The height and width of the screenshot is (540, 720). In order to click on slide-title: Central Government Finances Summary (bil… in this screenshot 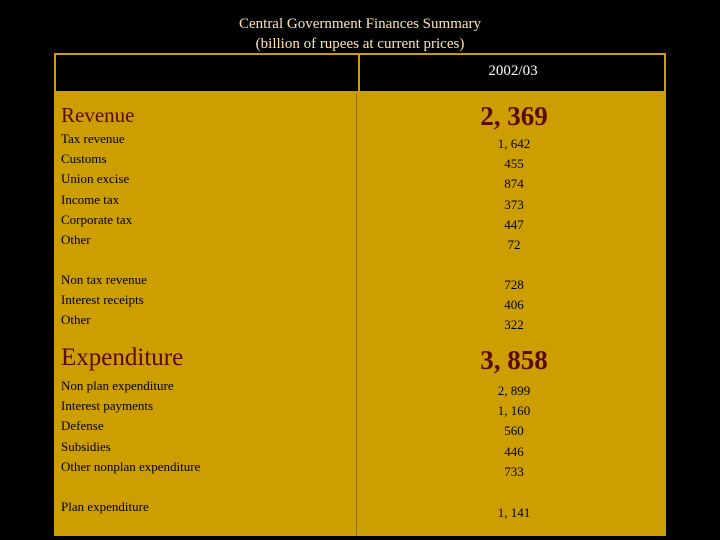, I will do `click(360, 34)`.